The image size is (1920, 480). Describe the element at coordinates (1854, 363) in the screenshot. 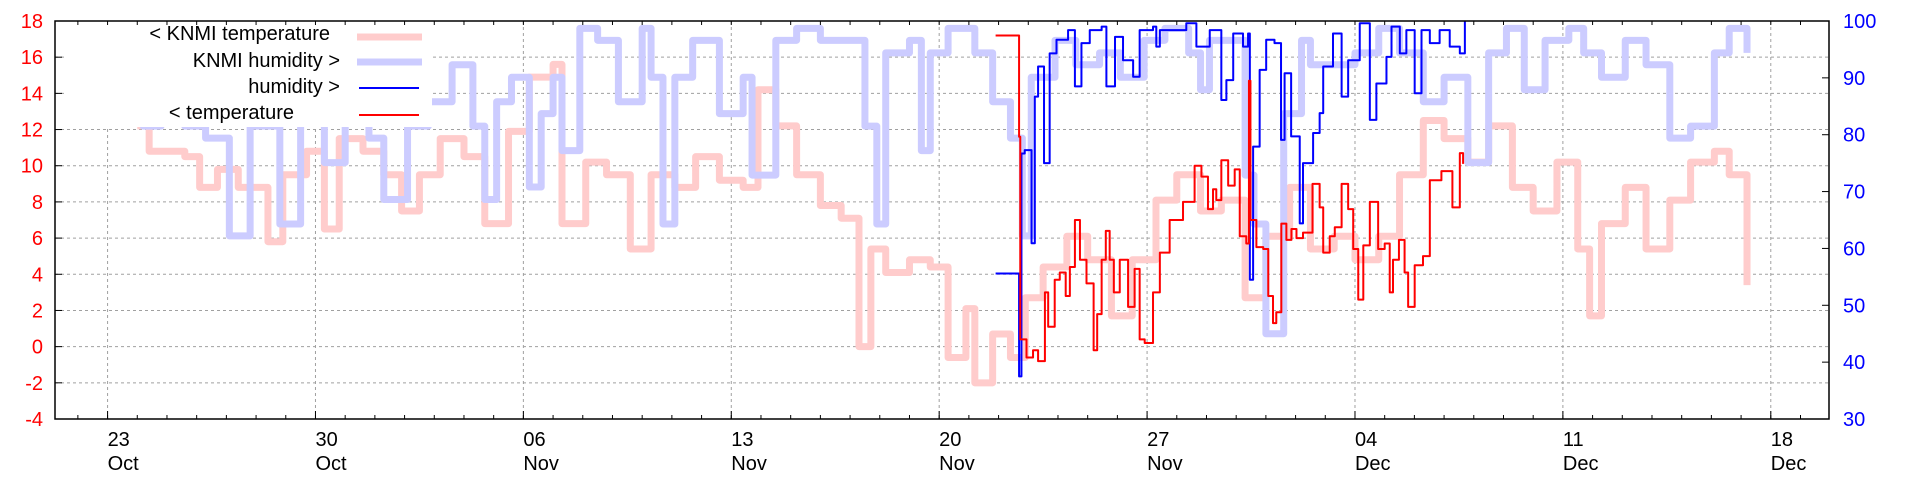

I see `y-right-tick-label: 40` at that location.